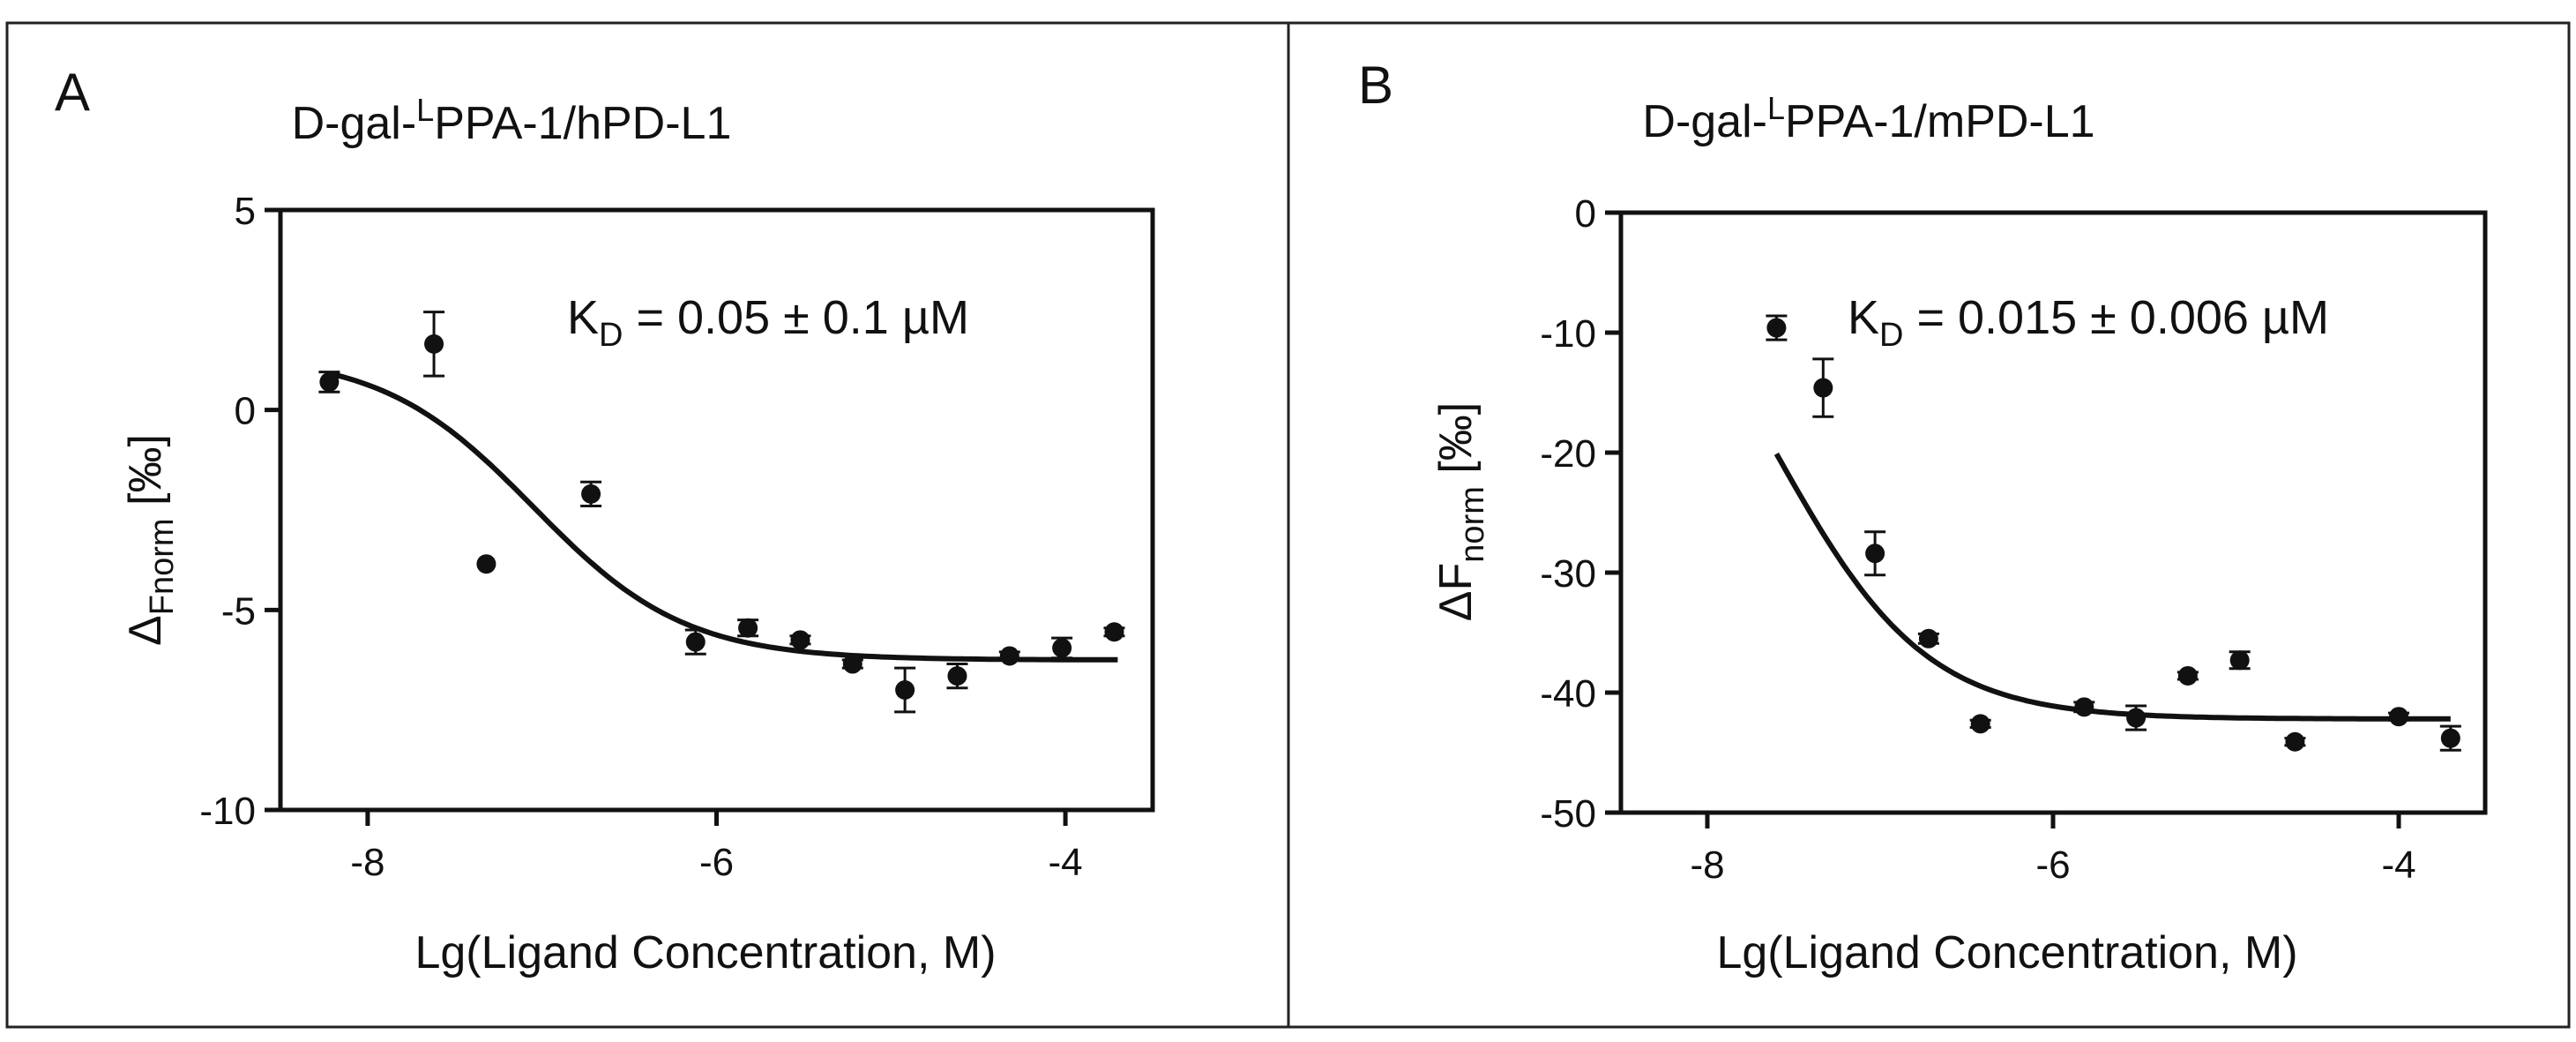 The height and width of the screenshot is (1042, 2576). What do you see at coordinates (2112, 587) in the screenshot?
I see `panel-b-fit-curve` at bounding box center [2112, 587].